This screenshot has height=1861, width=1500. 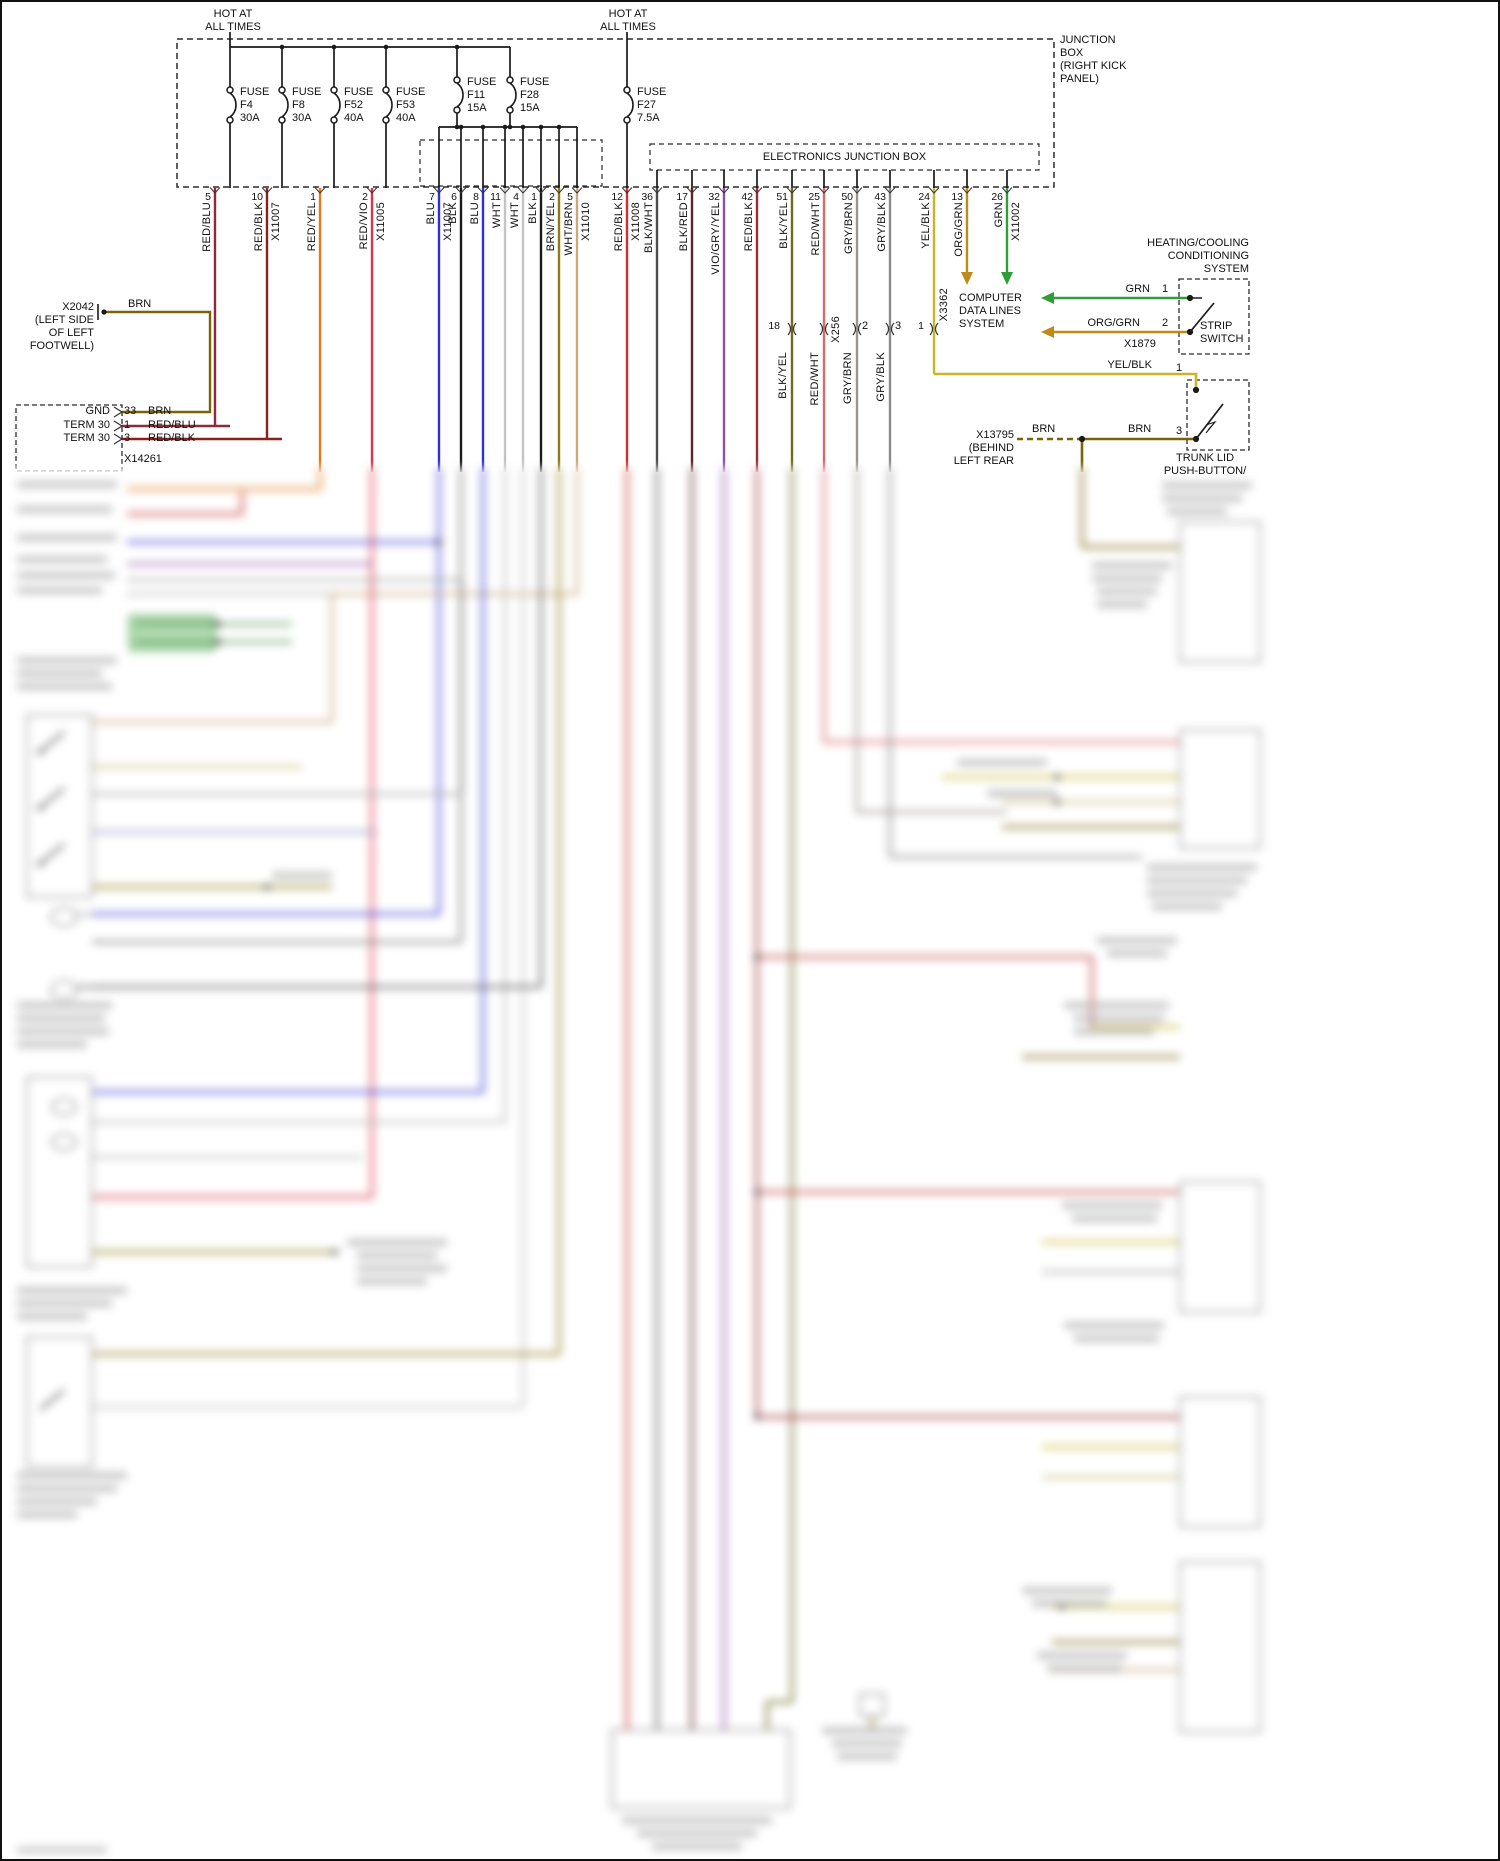 What do you see at coordinates (118, 425) in the screenshot?
I see `ground-box-pin-brackets` at bounding box center [118, 425].